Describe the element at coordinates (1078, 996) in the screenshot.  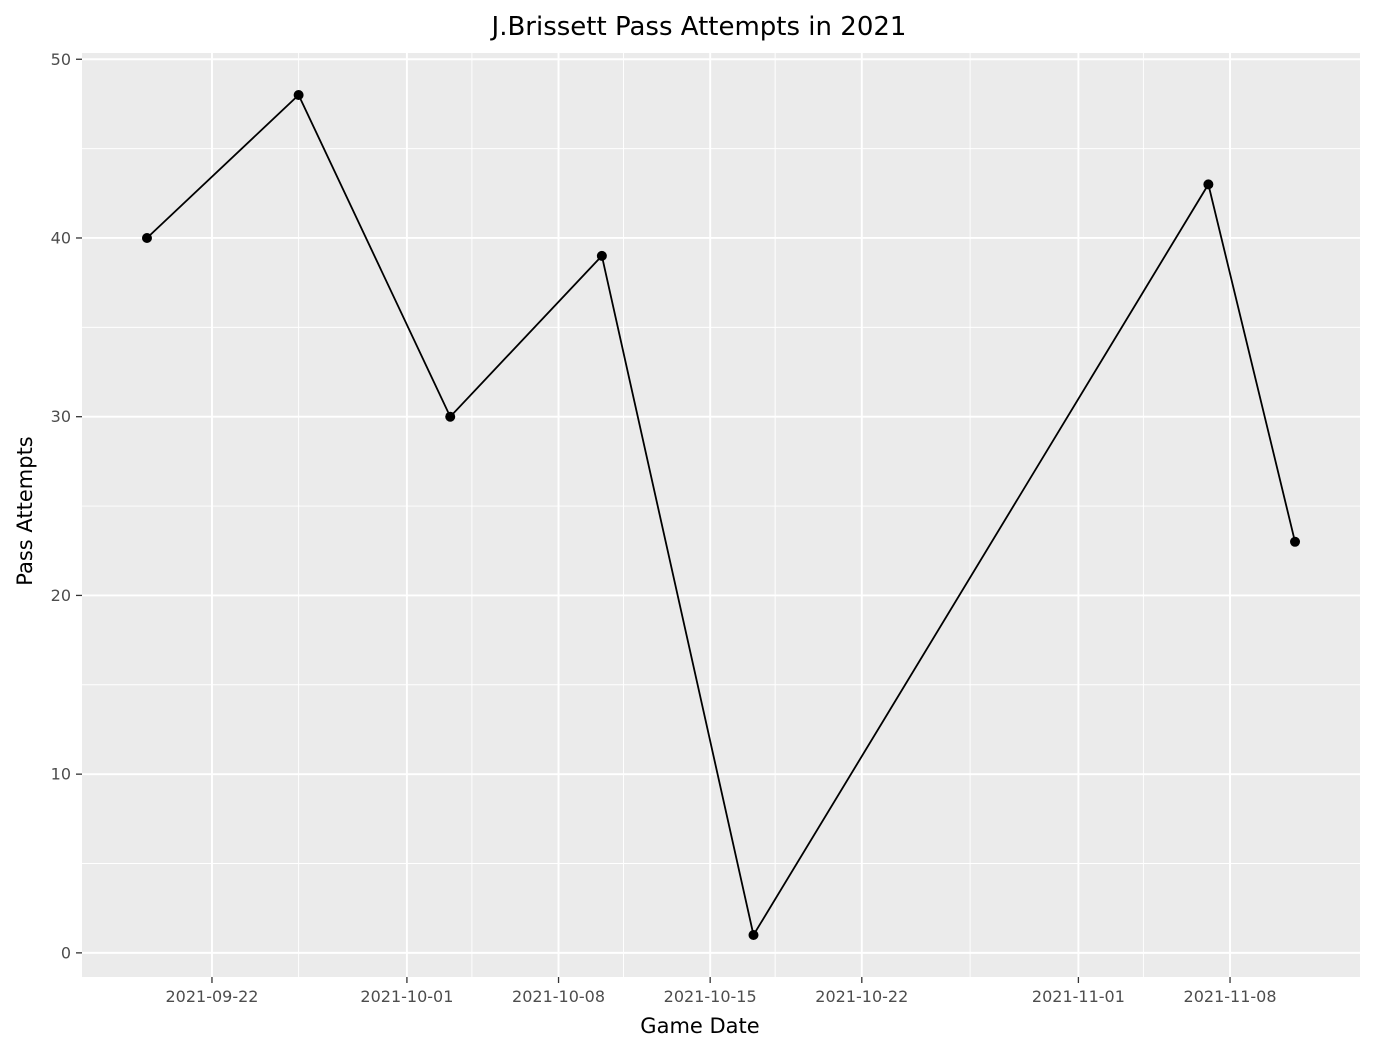
I see `x-tick-label: 2021-11-01` at that location.